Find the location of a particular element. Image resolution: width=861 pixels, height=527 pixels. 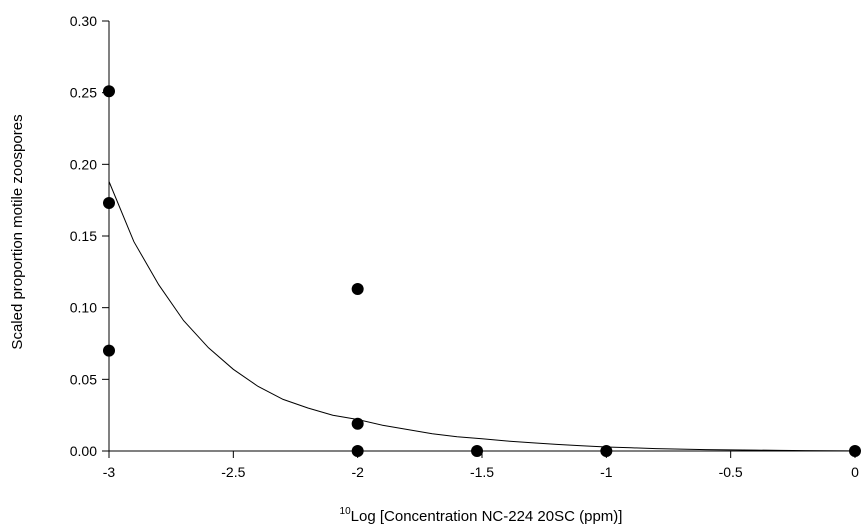

y-tick-label: 0.30 is located at coordinates (83, 21).